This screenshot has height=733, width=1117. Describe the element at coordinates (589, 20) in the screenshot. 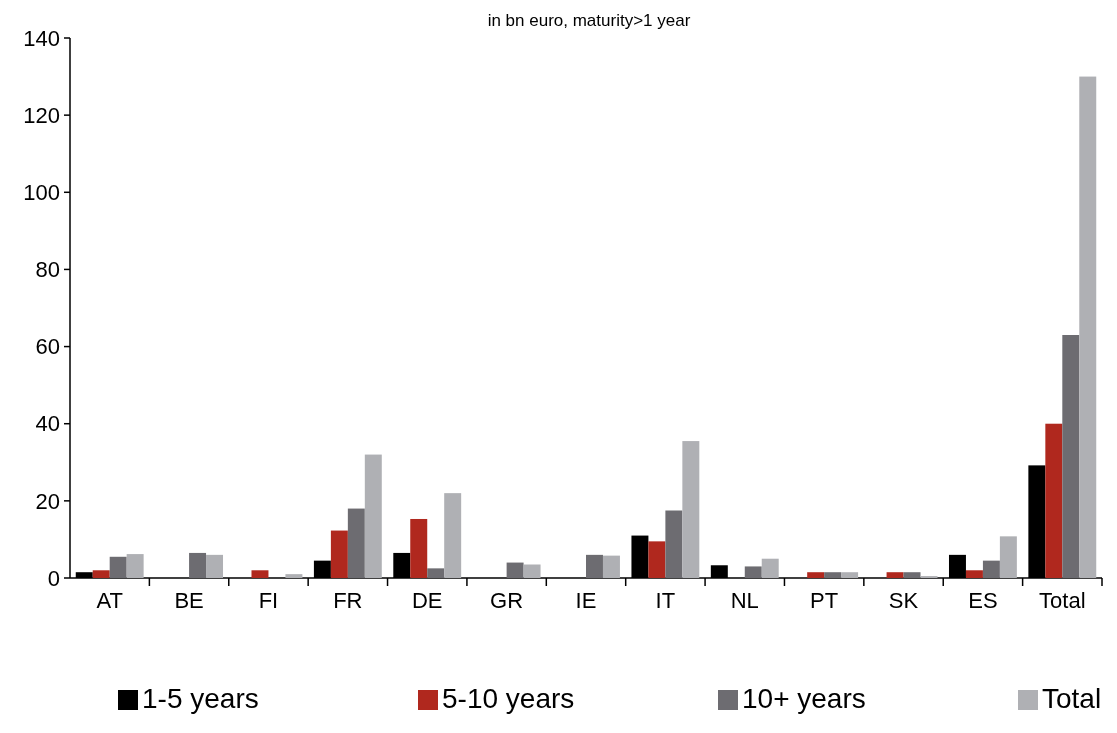

I see `chart-title: in bn euro, maturity>1 year` at that location.